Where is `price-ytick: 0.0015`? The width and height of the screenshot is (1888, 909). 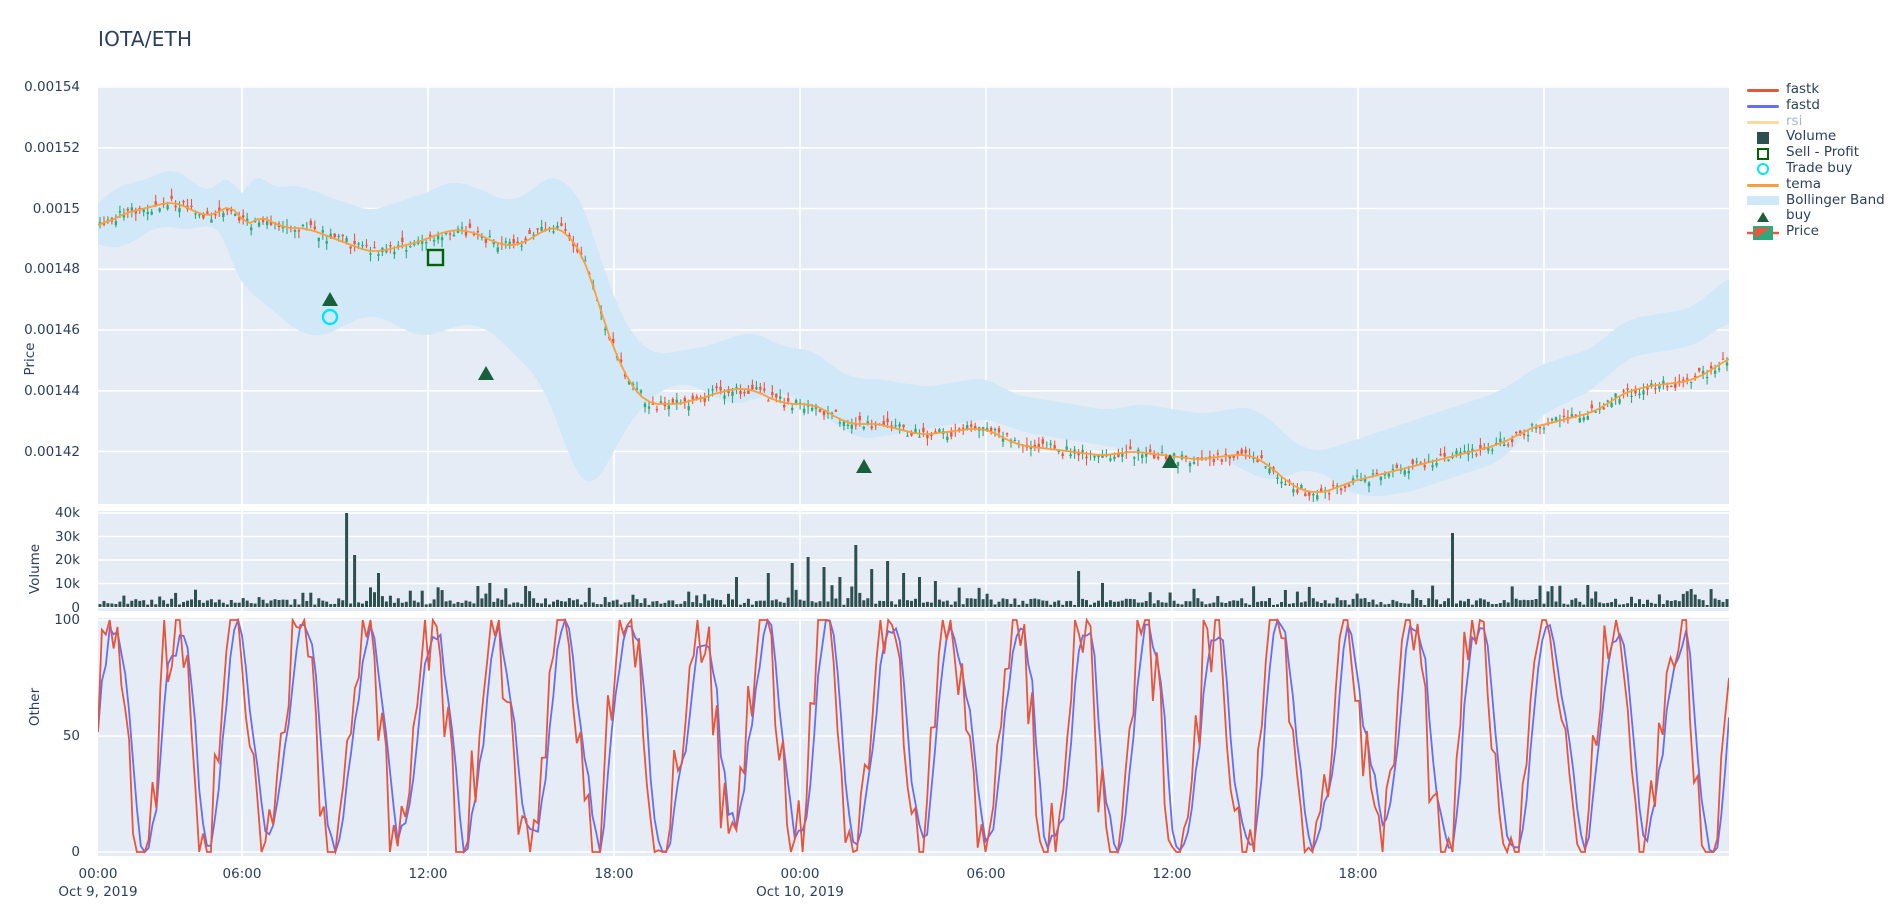 price-ytick: 0.0015 is located at coordinates (56, 209).